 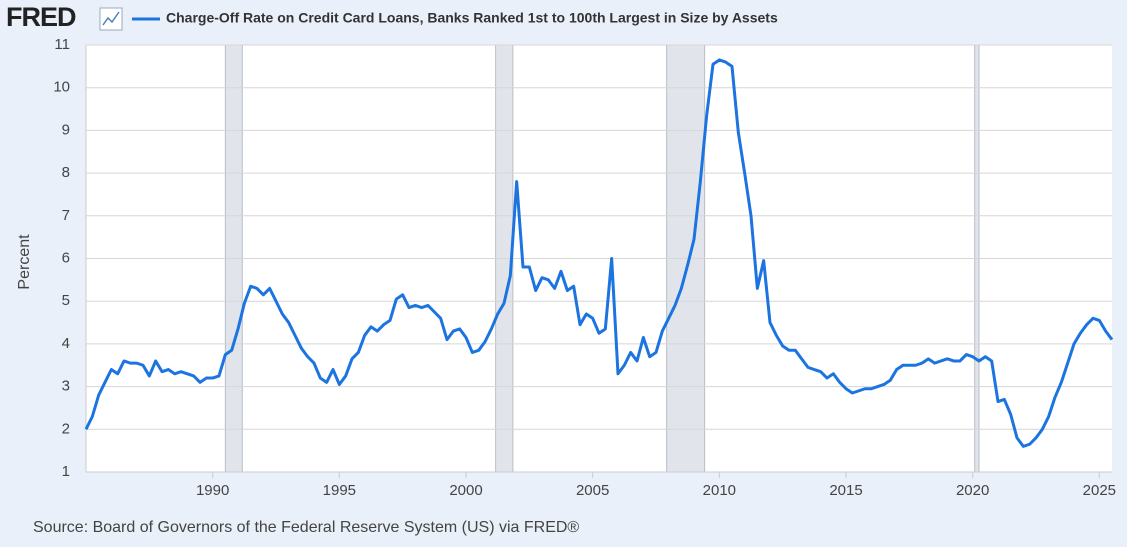 I want to click on x-tick-label: 2000, so click(x=465, y=490).